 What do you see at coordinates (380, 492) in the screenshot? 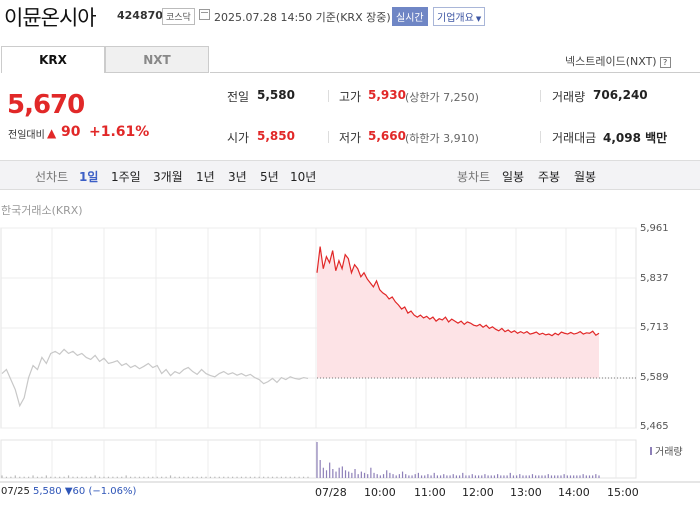
I see `x-tick-label: 10:00` at bounding box center [380, 492].